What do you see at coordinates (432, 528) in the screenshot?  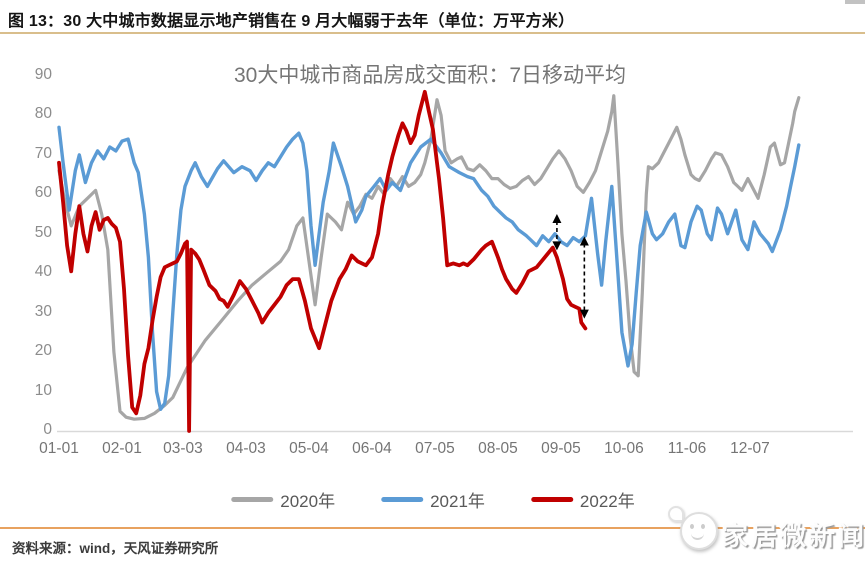 I see `bottom-separator-line` at bounding box center [432, 528].